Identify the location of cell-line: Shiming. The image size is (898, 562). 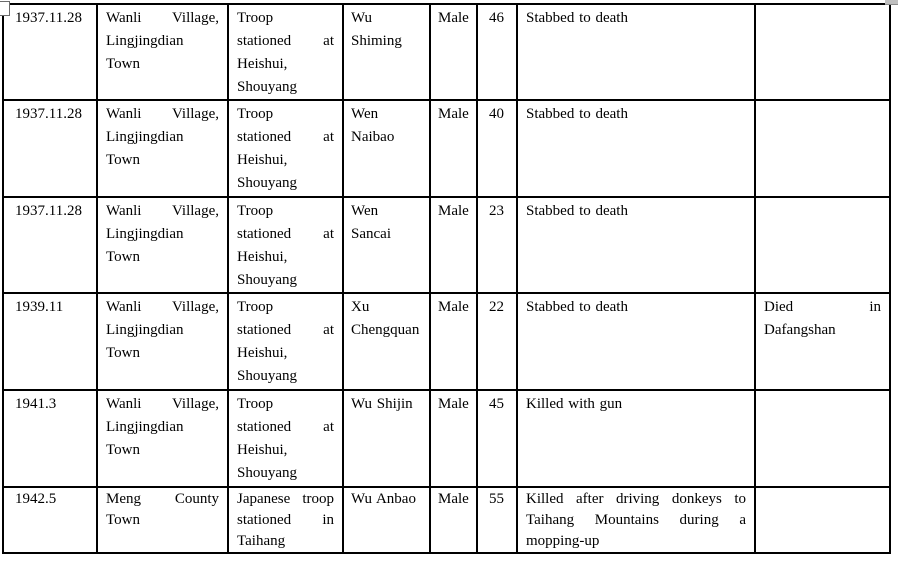
(376, 41).